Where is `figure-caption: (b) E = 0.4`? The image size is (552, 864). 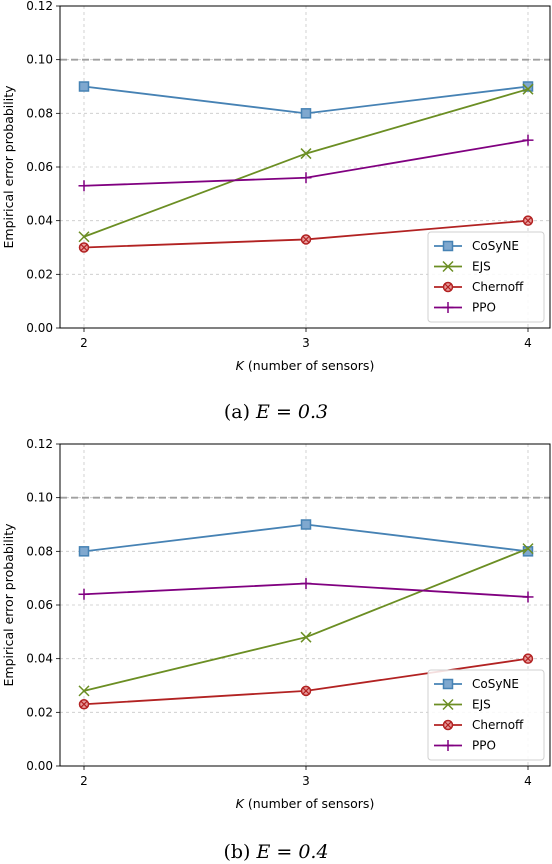 figure-caption: (b) E = 0.4 is located at coordinates (275, 852).